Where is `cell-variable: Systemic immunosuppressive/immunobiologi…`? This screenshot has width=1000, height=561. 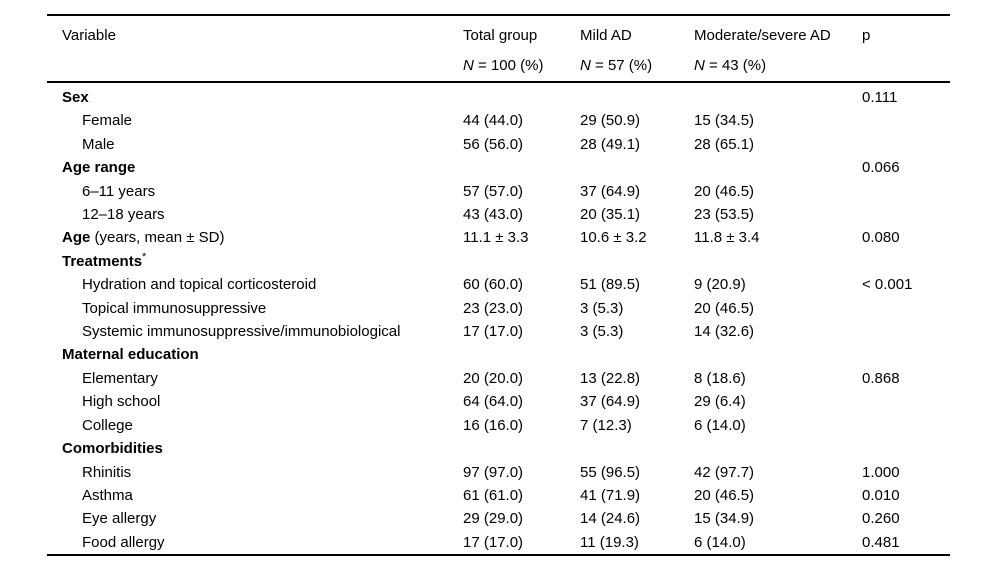 cell-variable: Systemic immunosuppressive/immunobiologi… is located at coordinates (255, 331).